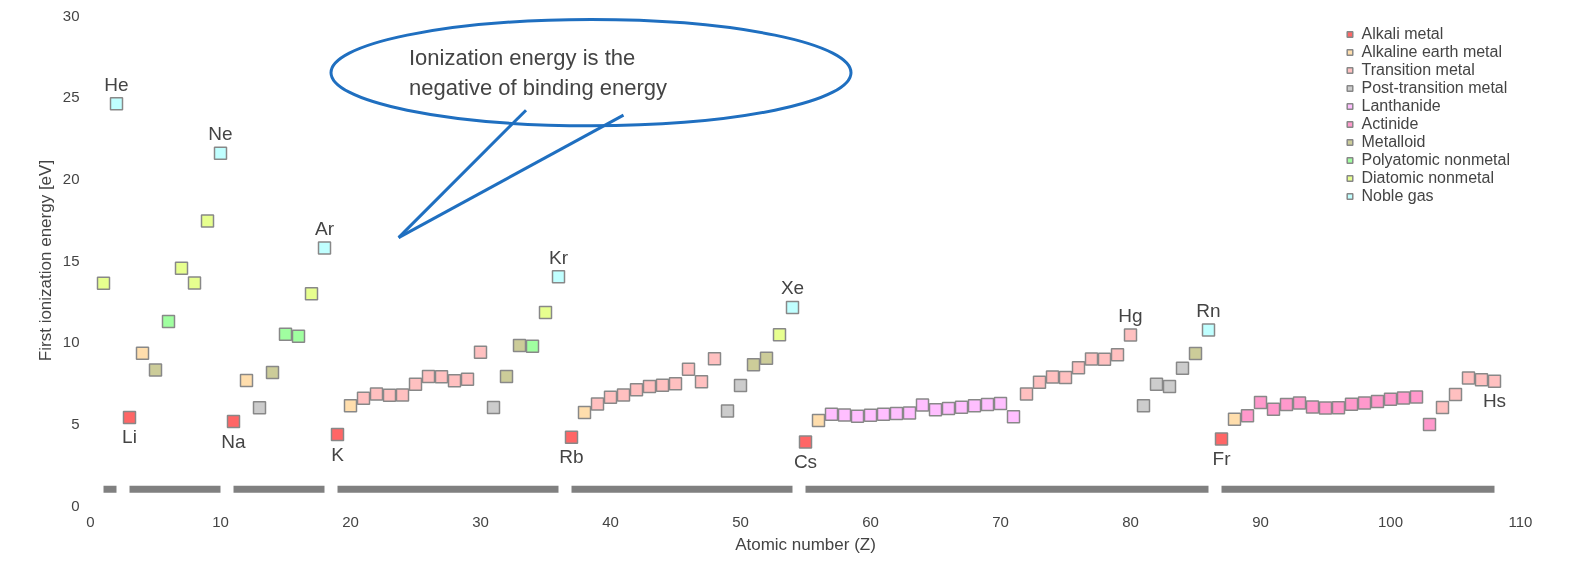 The width and height of the screenshot is (1575, 584). Describe the element at coordinates (1390, 521) in the screenshot. I see `x-tick-label: 100` at that location.